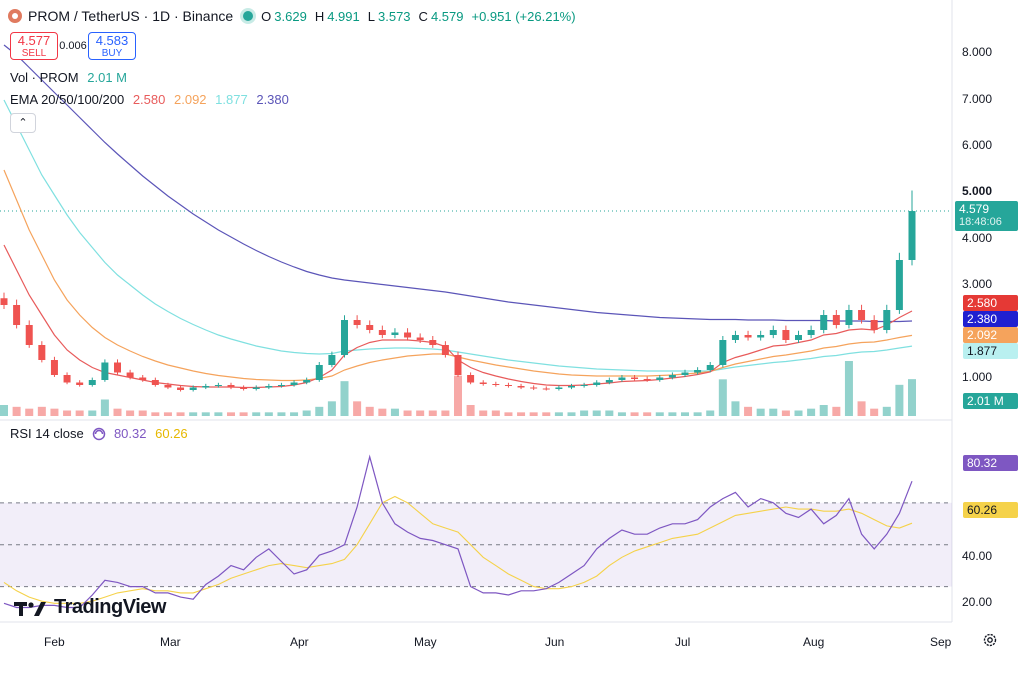 This screenshot has height=677, width=1024. I want to click on rsi-settings-icon, so click(99, 434).